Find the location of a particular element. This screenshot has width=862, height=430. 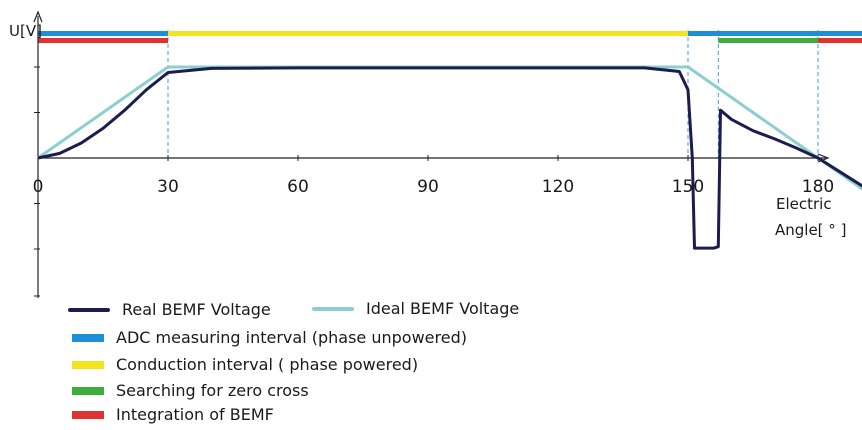

legend-conduction: Conduction interval ( phase powered) is located at coordinates (245, 364).